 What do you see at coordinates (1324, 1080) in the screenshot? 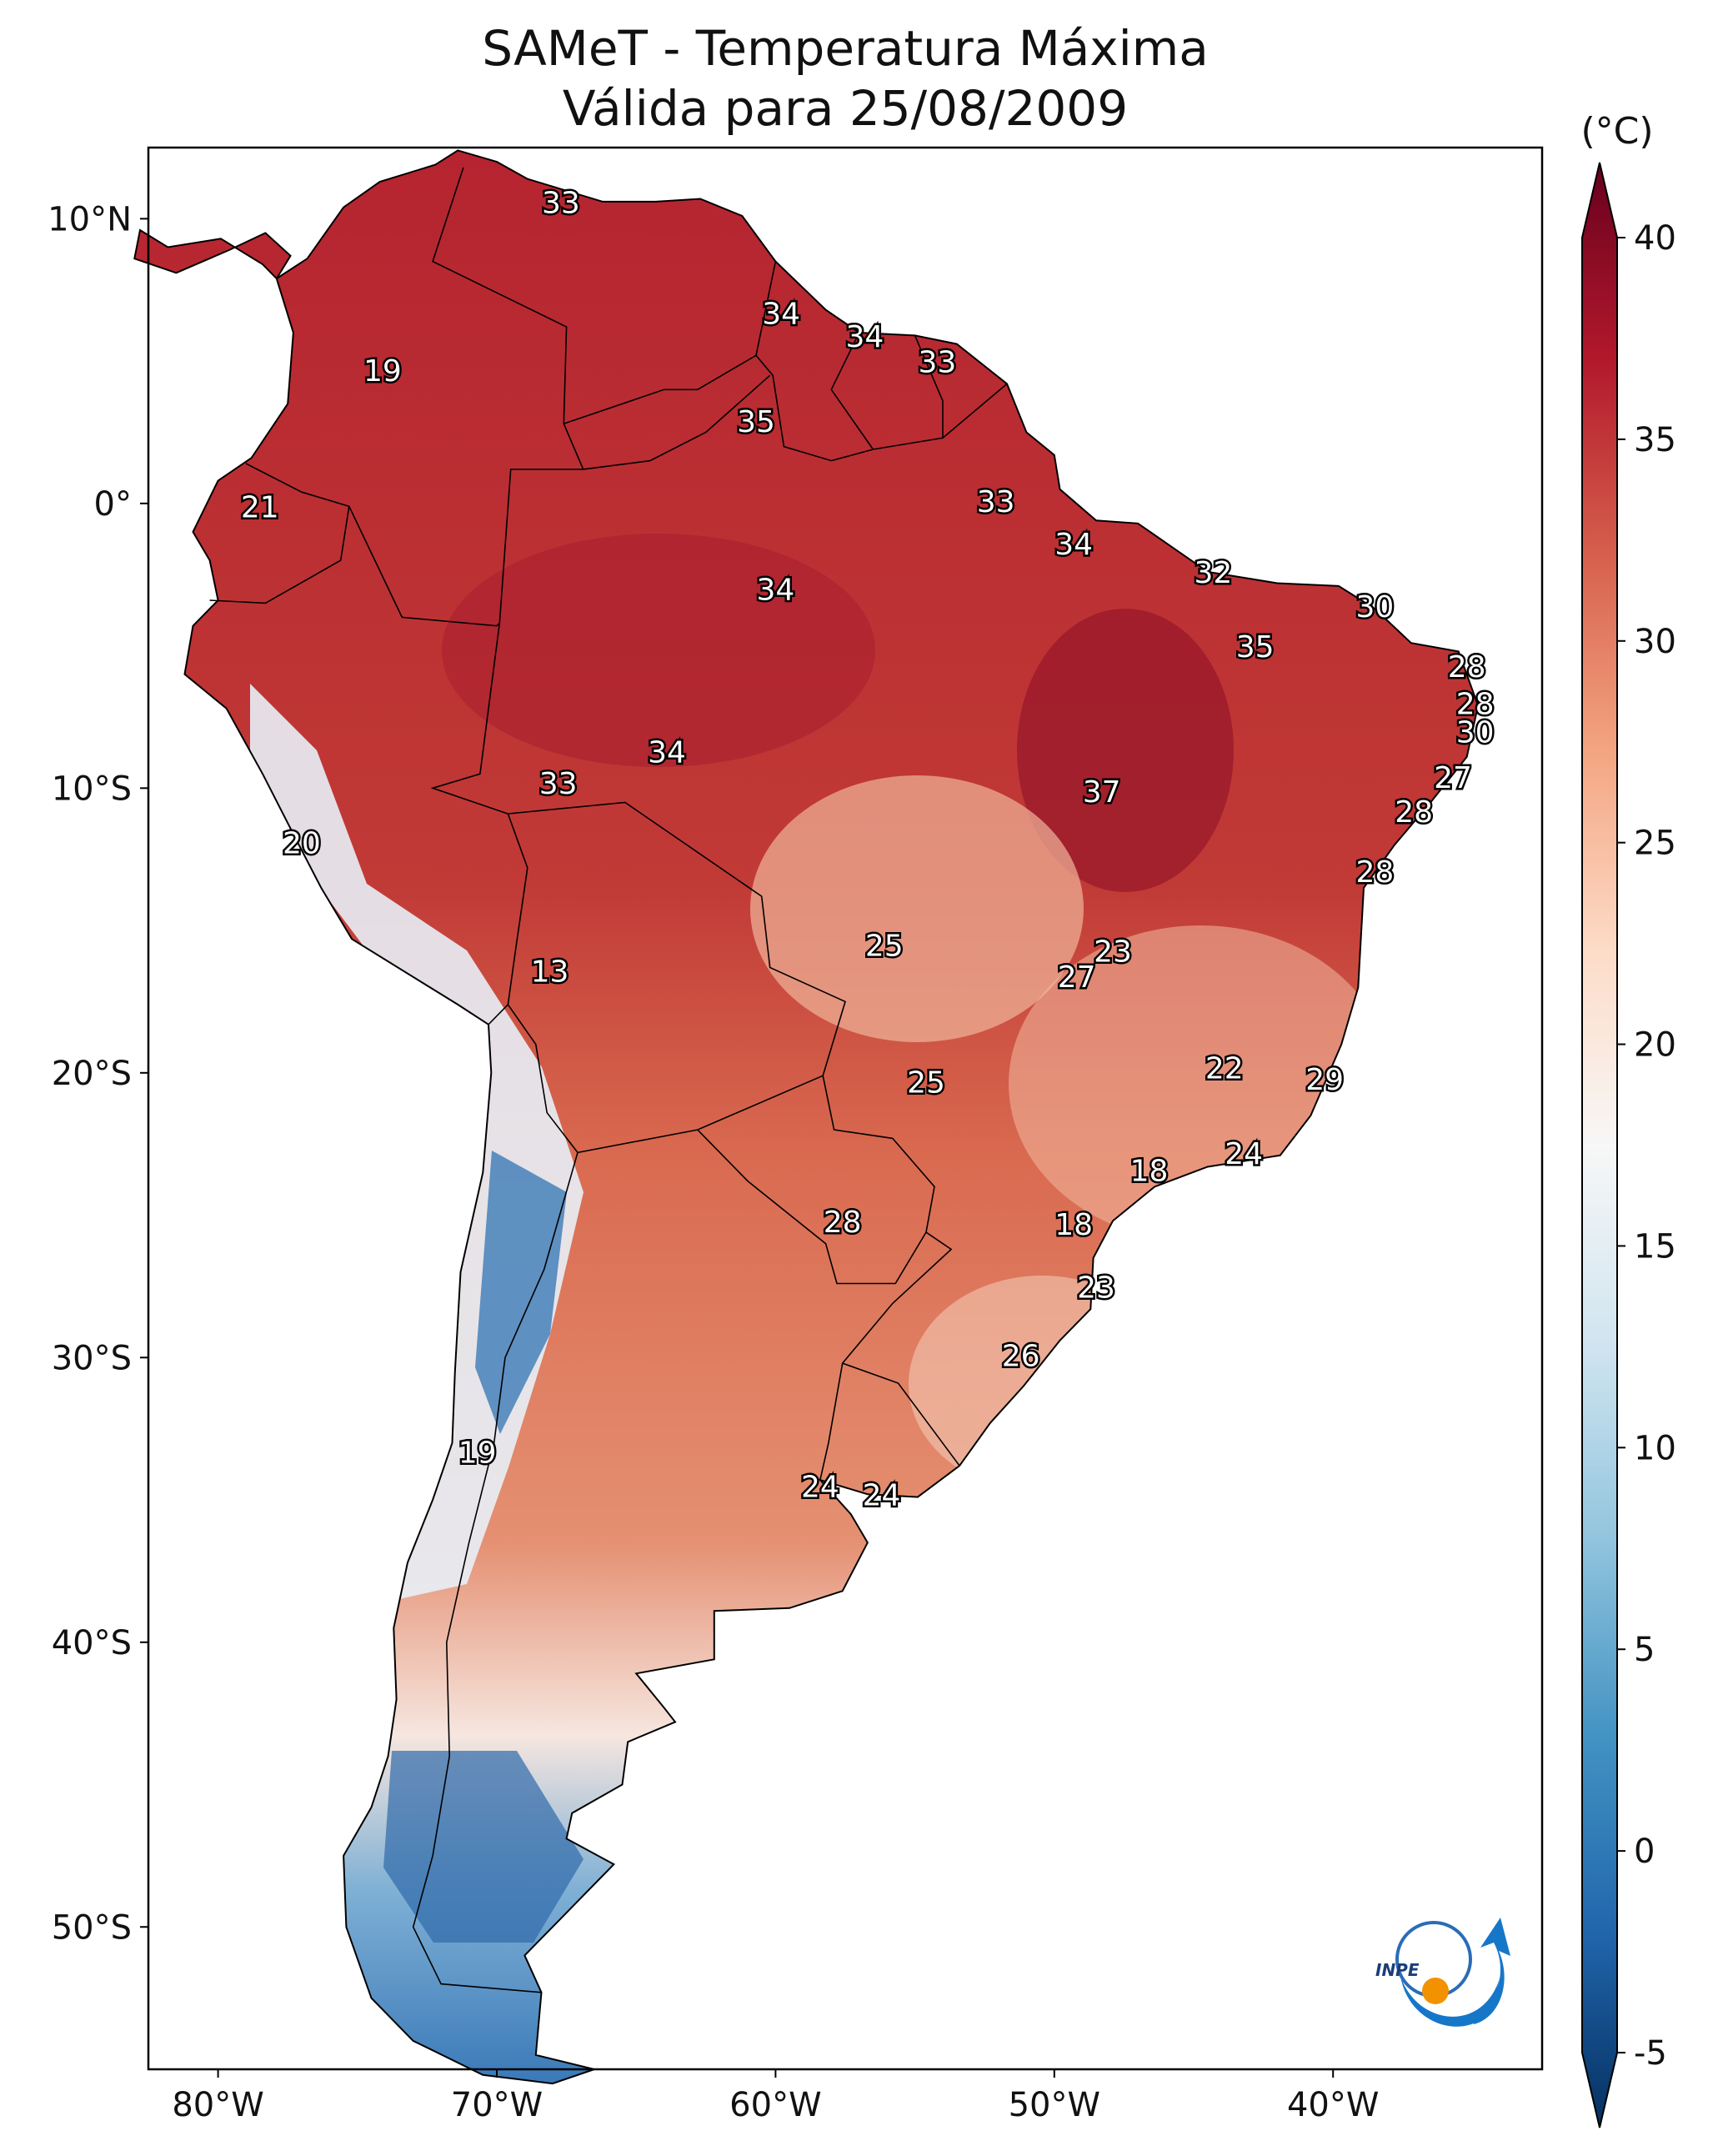
I see `city-value-label: 29` at bounding box center [1324, 1080].